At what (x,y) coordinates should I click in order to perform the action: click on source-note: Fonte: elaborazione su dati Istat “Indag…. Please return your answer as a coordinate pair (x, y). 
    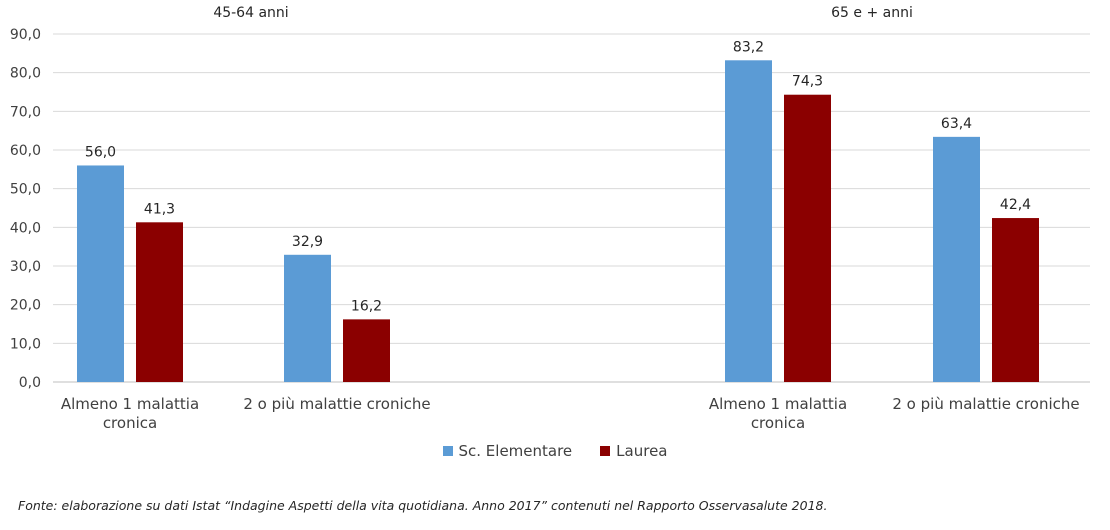
    Looking at the image, I should click on (423, 505).